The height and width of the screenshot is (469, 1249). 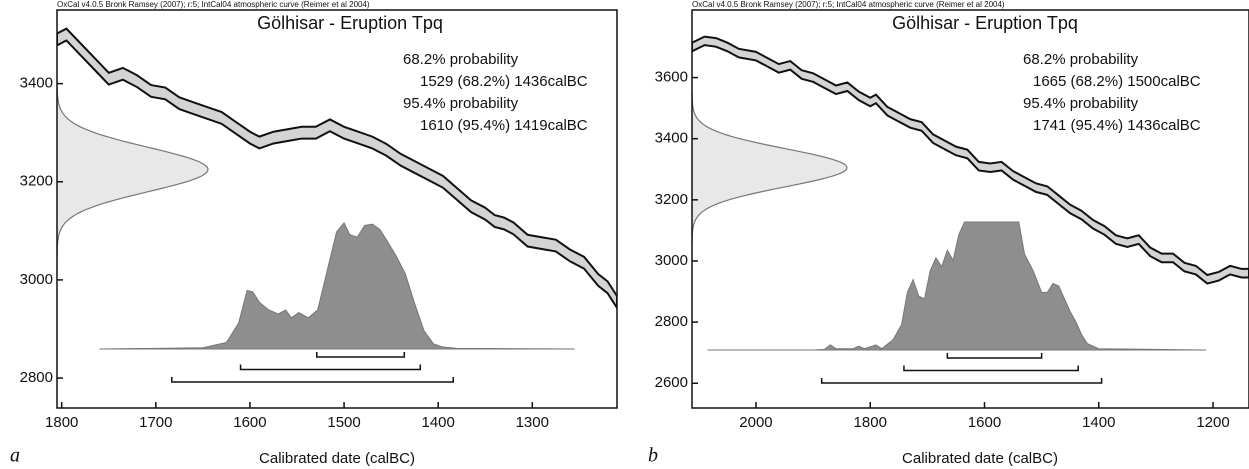 I want to click on range-label: 1665 (68.2%) 1500calBC, so click(x=1117, y=81).